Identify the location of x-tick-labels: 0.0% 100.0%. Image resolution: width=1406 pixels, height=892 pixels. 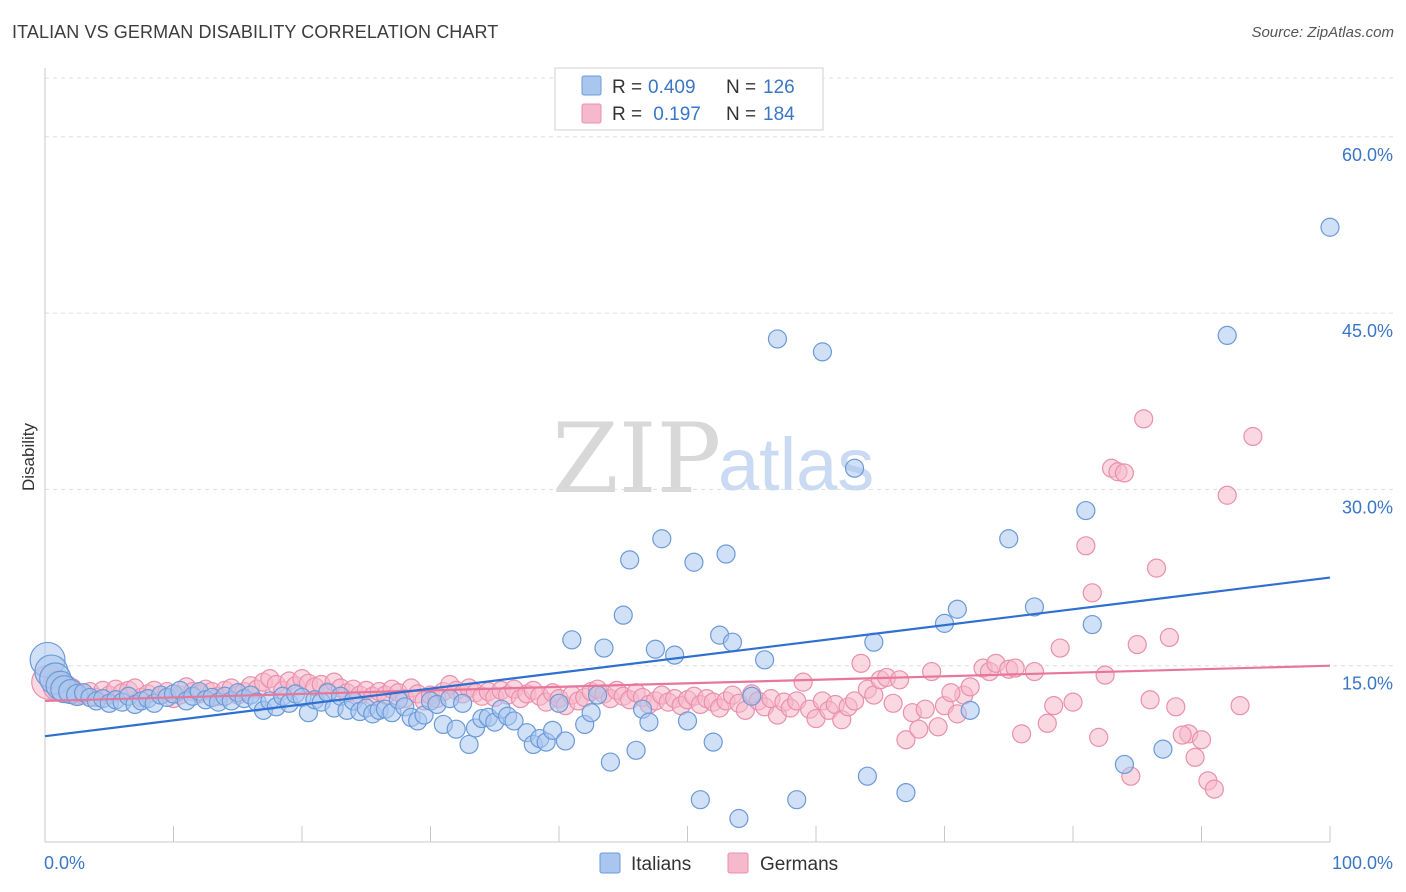
(718, 863).